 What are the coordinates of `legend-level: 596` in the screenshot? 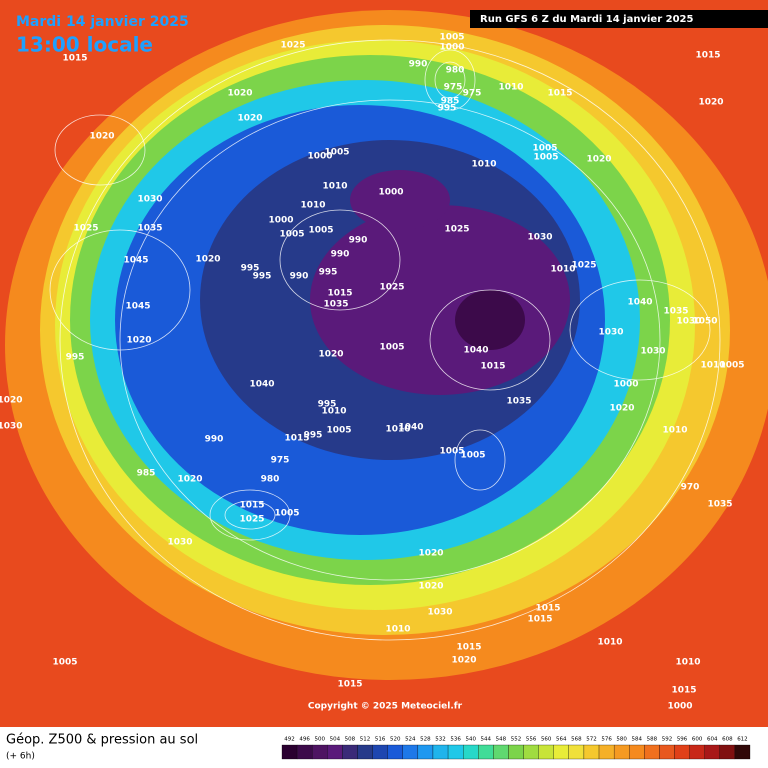 It's located at (682, 740).